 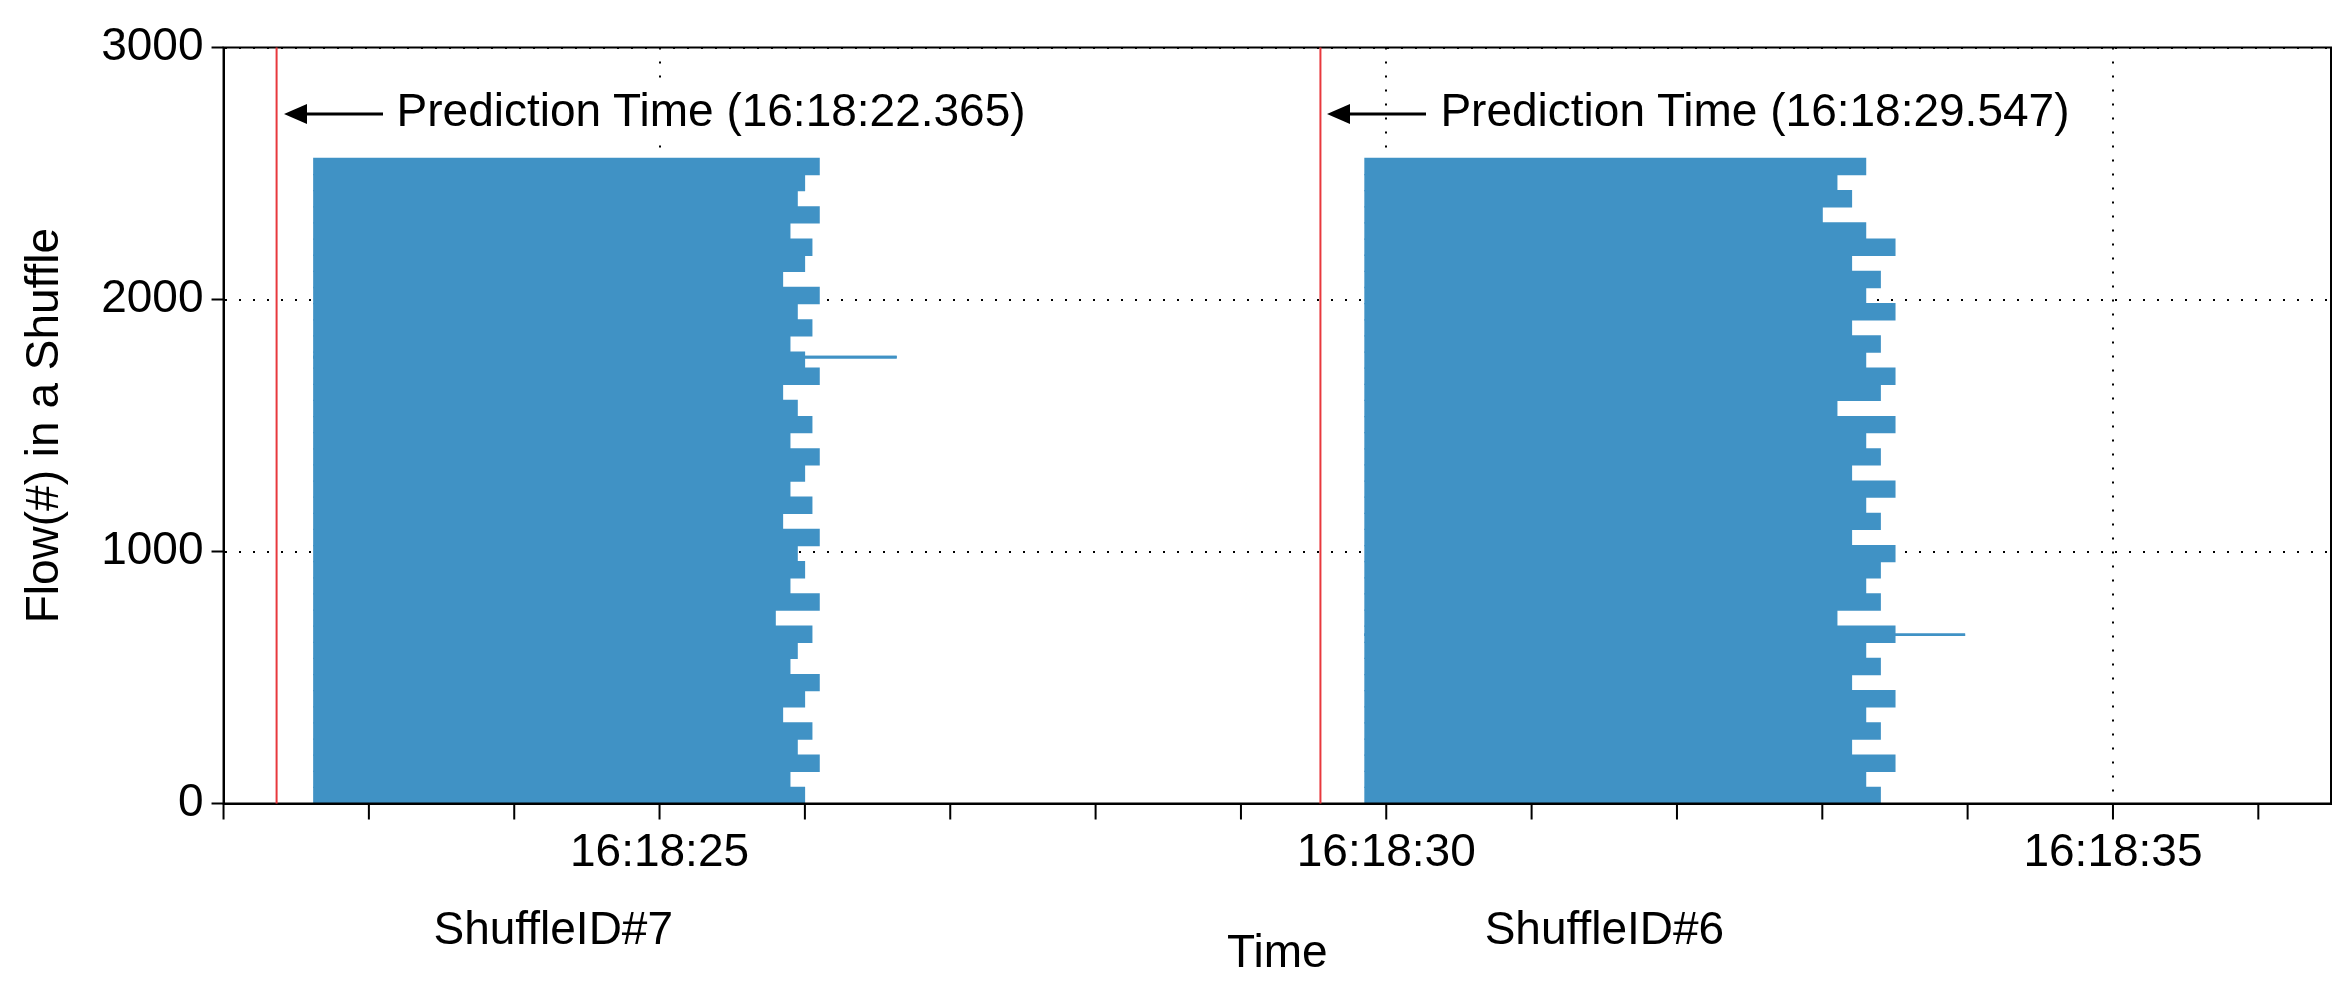 I want to click on y-tick-label: 3000, so click(x=152, y=44).